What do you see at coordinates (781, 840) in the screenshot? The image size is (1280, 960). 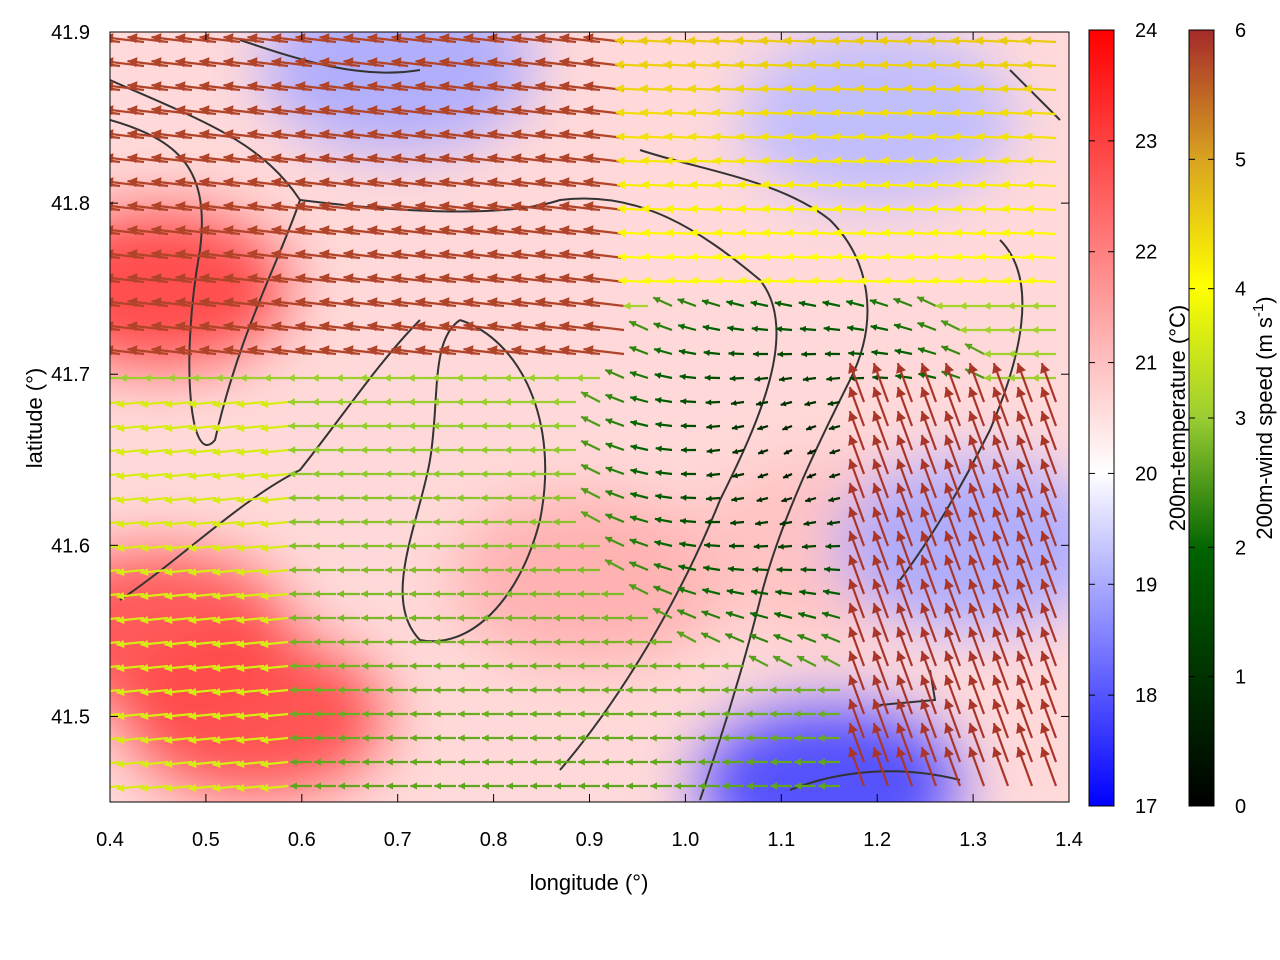 I see `x-tick-label: 1.1` at bounding box center [781, 840].